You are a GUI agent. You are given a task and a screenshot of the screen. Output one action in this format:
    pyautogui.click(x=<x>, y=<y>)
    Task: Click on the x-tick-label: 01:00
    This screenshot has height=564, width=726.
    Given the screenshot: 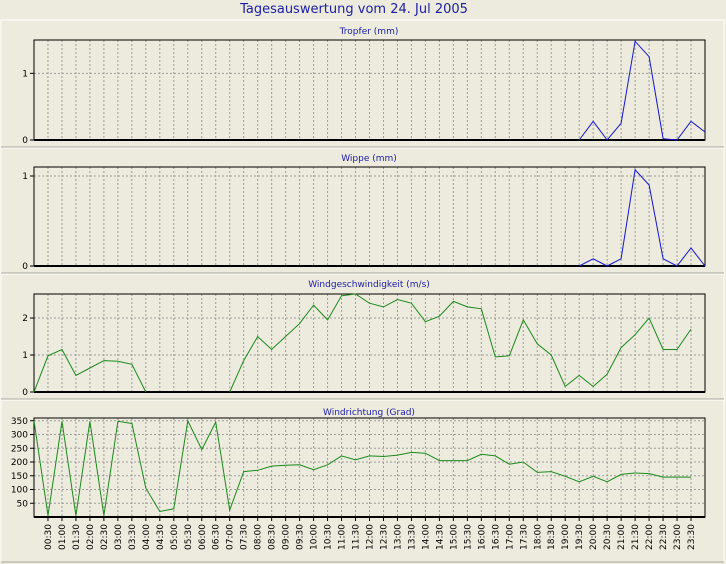 What is the action you would take?
    pyautogui.click(x=63, y=537)
    